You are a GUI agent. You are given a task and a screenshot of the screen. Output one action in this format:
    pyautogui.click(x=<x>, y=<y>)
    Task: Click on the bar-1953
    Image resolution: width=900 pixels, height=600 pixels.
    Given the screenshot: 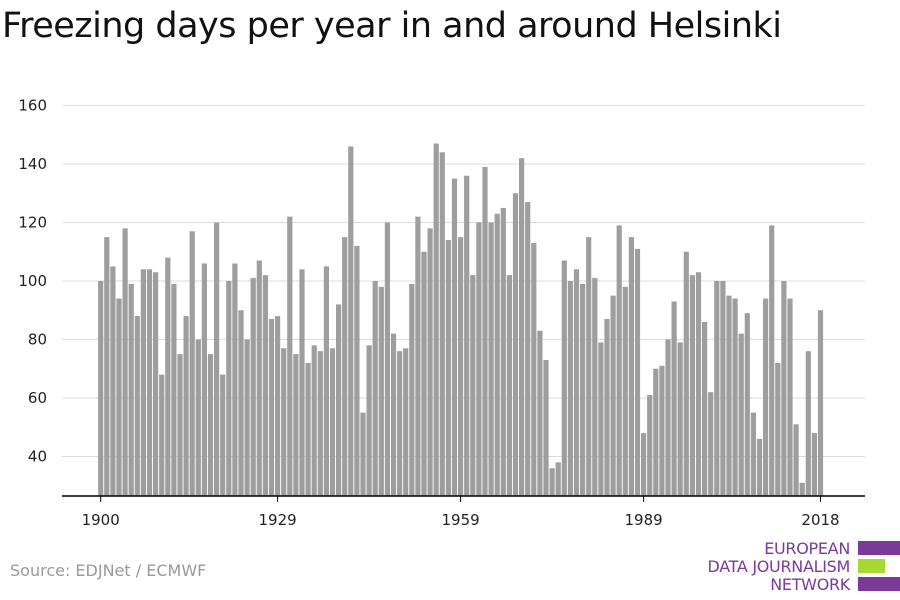 What is the action you would take?
    pyautogui.click(x=424, y=373)
    